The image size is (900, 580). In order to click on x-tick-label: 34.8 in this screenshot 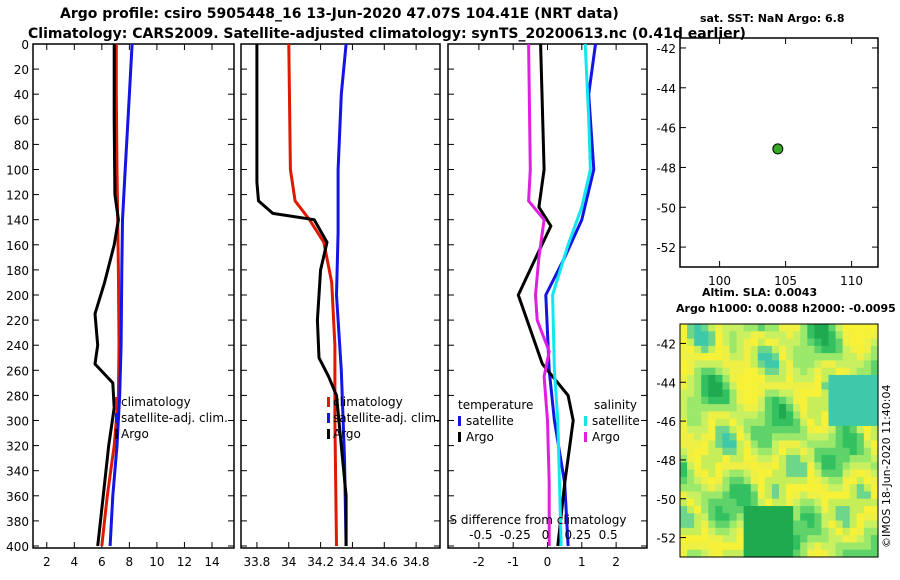, I will do `click(416, 562)`.